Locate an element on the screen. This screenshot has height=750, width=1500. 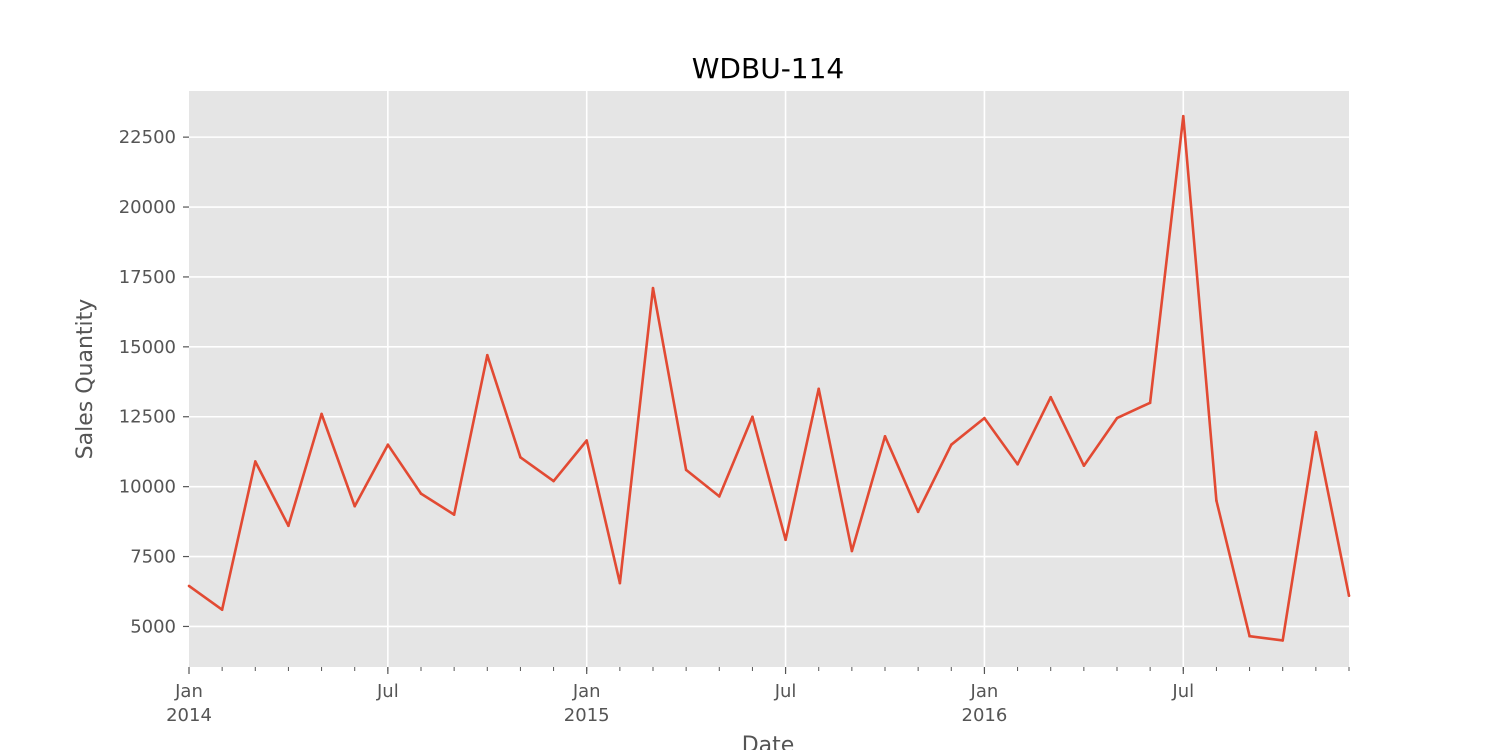
y-tick-label: 12500 is located at coordinates (147, 417).